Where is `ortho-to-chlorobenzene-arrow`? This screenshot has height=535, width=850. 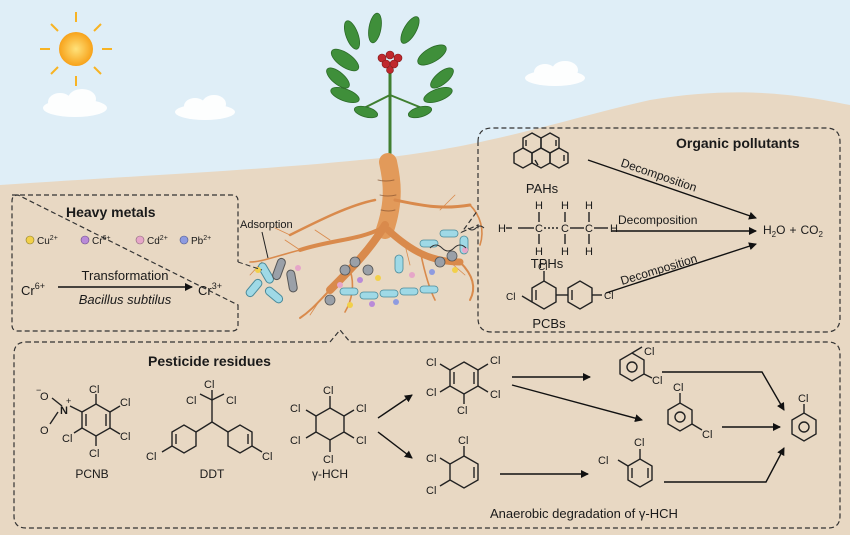 ortho-to-chlorobenzene-arrow is located at coordinates (723, 391).